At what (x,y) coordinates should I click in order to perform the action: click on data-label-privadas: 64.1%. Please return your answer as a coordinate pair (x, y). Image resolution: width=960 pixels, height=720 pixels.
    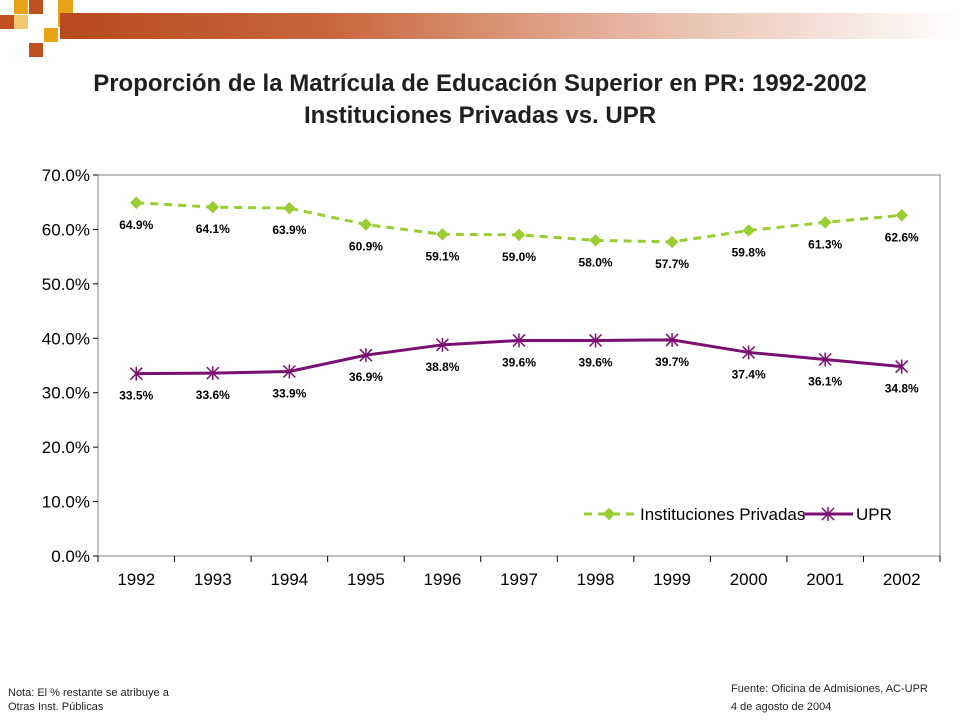
    Looking at the image, I should click on (213, 229).